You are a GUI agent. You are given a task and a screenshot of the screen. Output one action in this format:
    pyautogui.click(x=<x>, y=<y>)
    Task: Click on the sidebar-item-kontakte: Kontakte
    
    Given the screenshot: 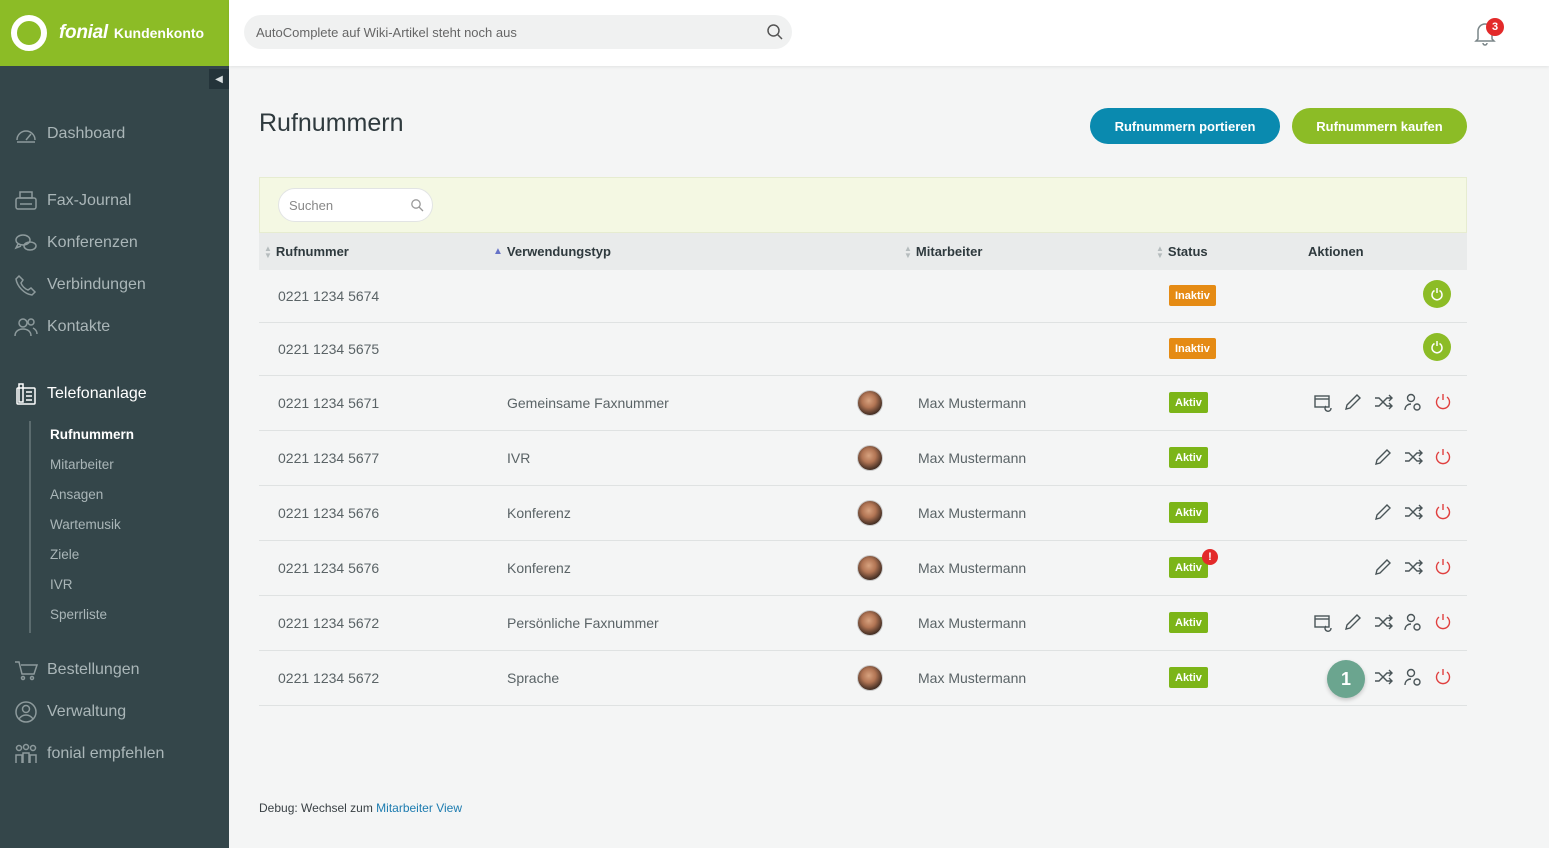 What is the action you would take?
    pyautogui.click(x=114, y=327)
    